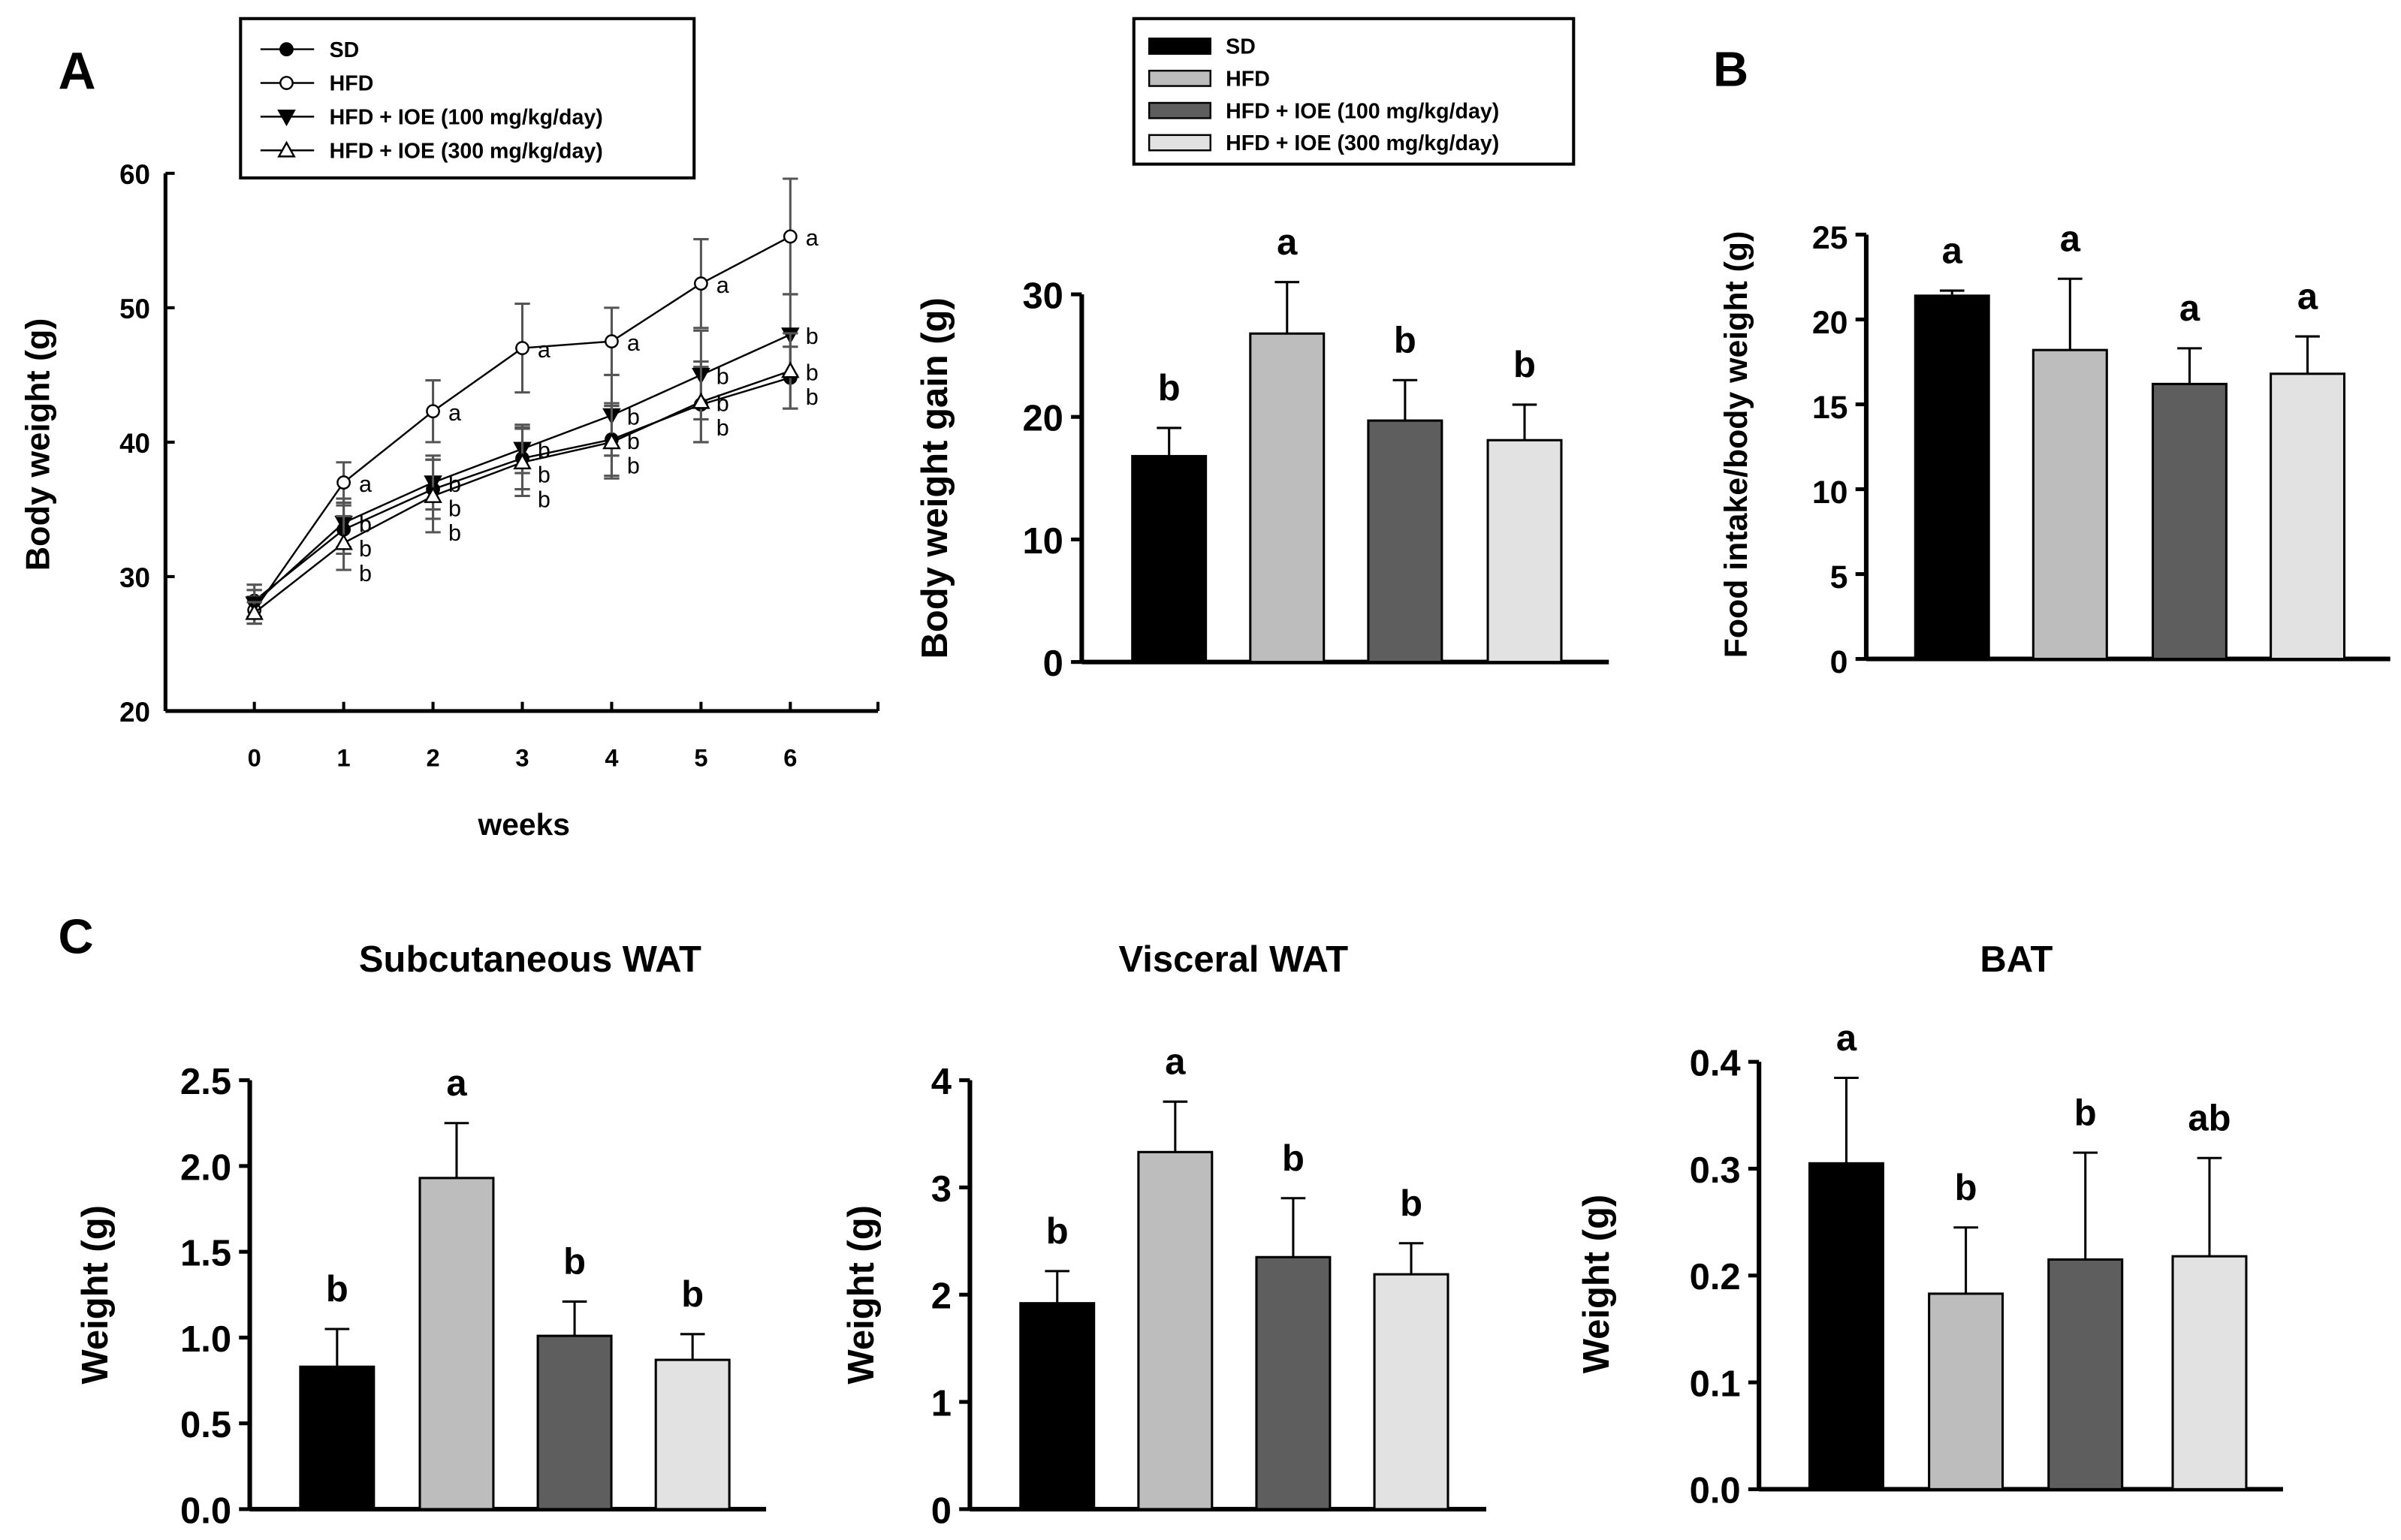 This screenshot has height=1540, width=2401. Describe the element at coordinates (1839, 577) in the screenshot. I see `y-tick-label: 5` at that location.